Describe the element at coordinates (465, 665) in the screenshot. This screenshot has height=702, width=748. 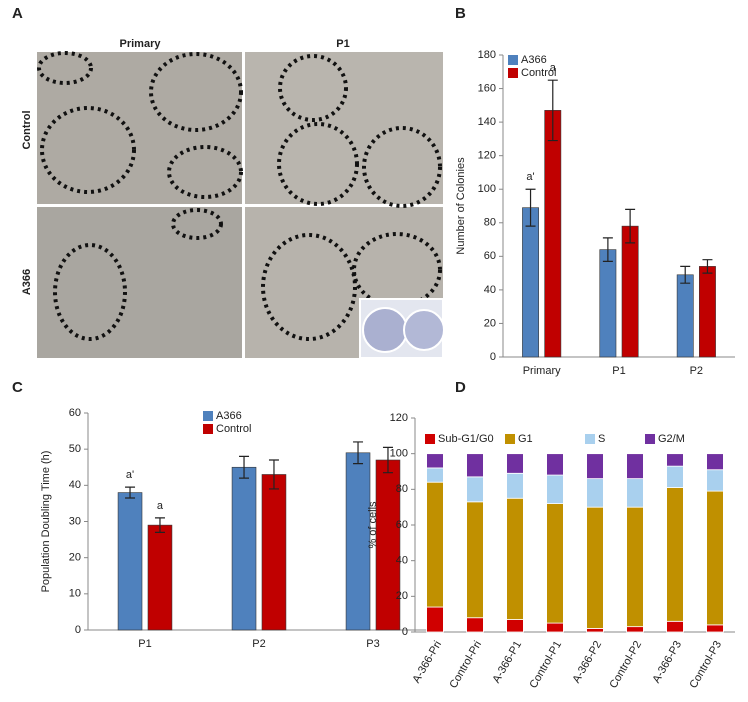
I see `x-tick-label: Control-Pri` at that location.